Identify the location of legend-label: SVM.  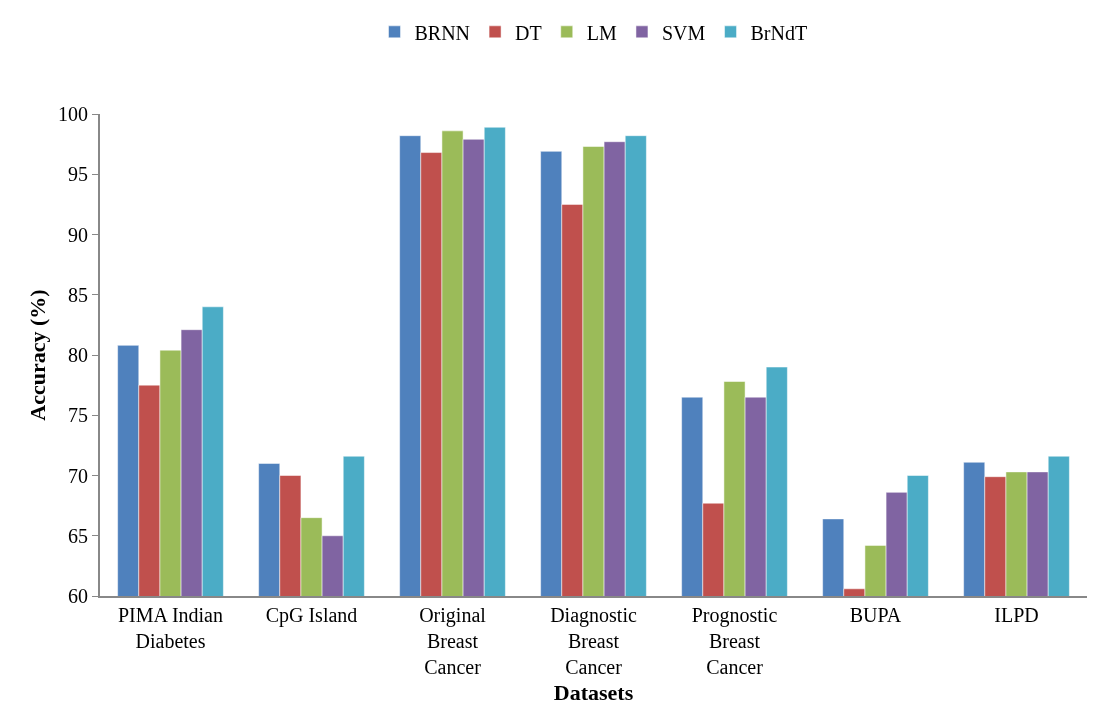
(683, 32).